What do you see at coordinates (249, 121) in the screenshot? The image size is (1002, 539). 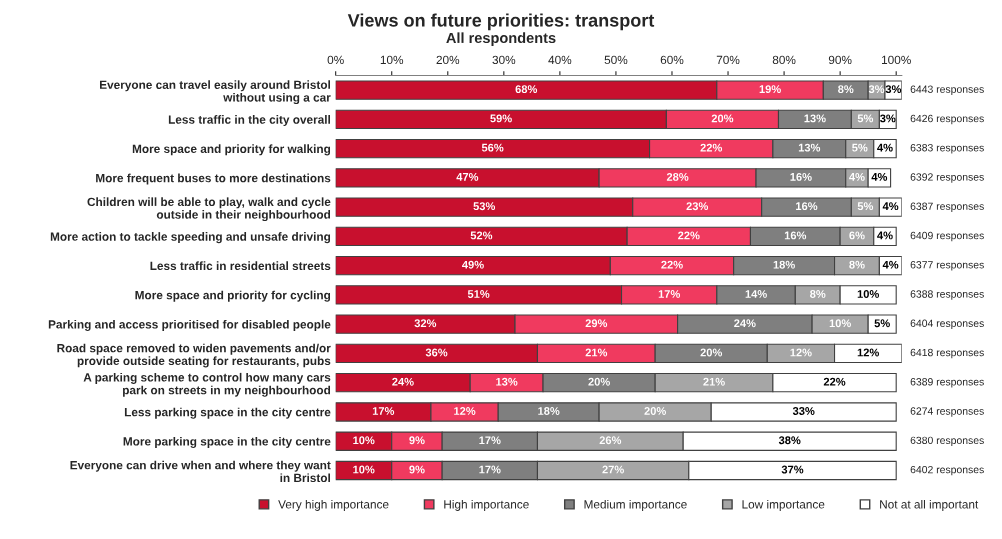 I see `y-tick-label: Less traffic in the city overall` at bounding box center [249, 121].